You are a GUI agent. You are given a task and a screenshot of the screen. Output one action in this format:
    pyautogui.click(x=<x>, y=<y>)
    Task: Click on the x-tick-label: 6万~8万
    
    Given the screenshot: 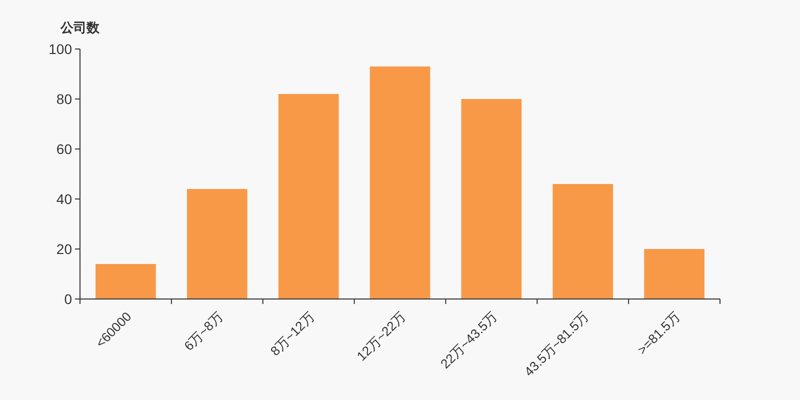 What is the action you would take?
    pyautogui.click(x=203, y=331)
    